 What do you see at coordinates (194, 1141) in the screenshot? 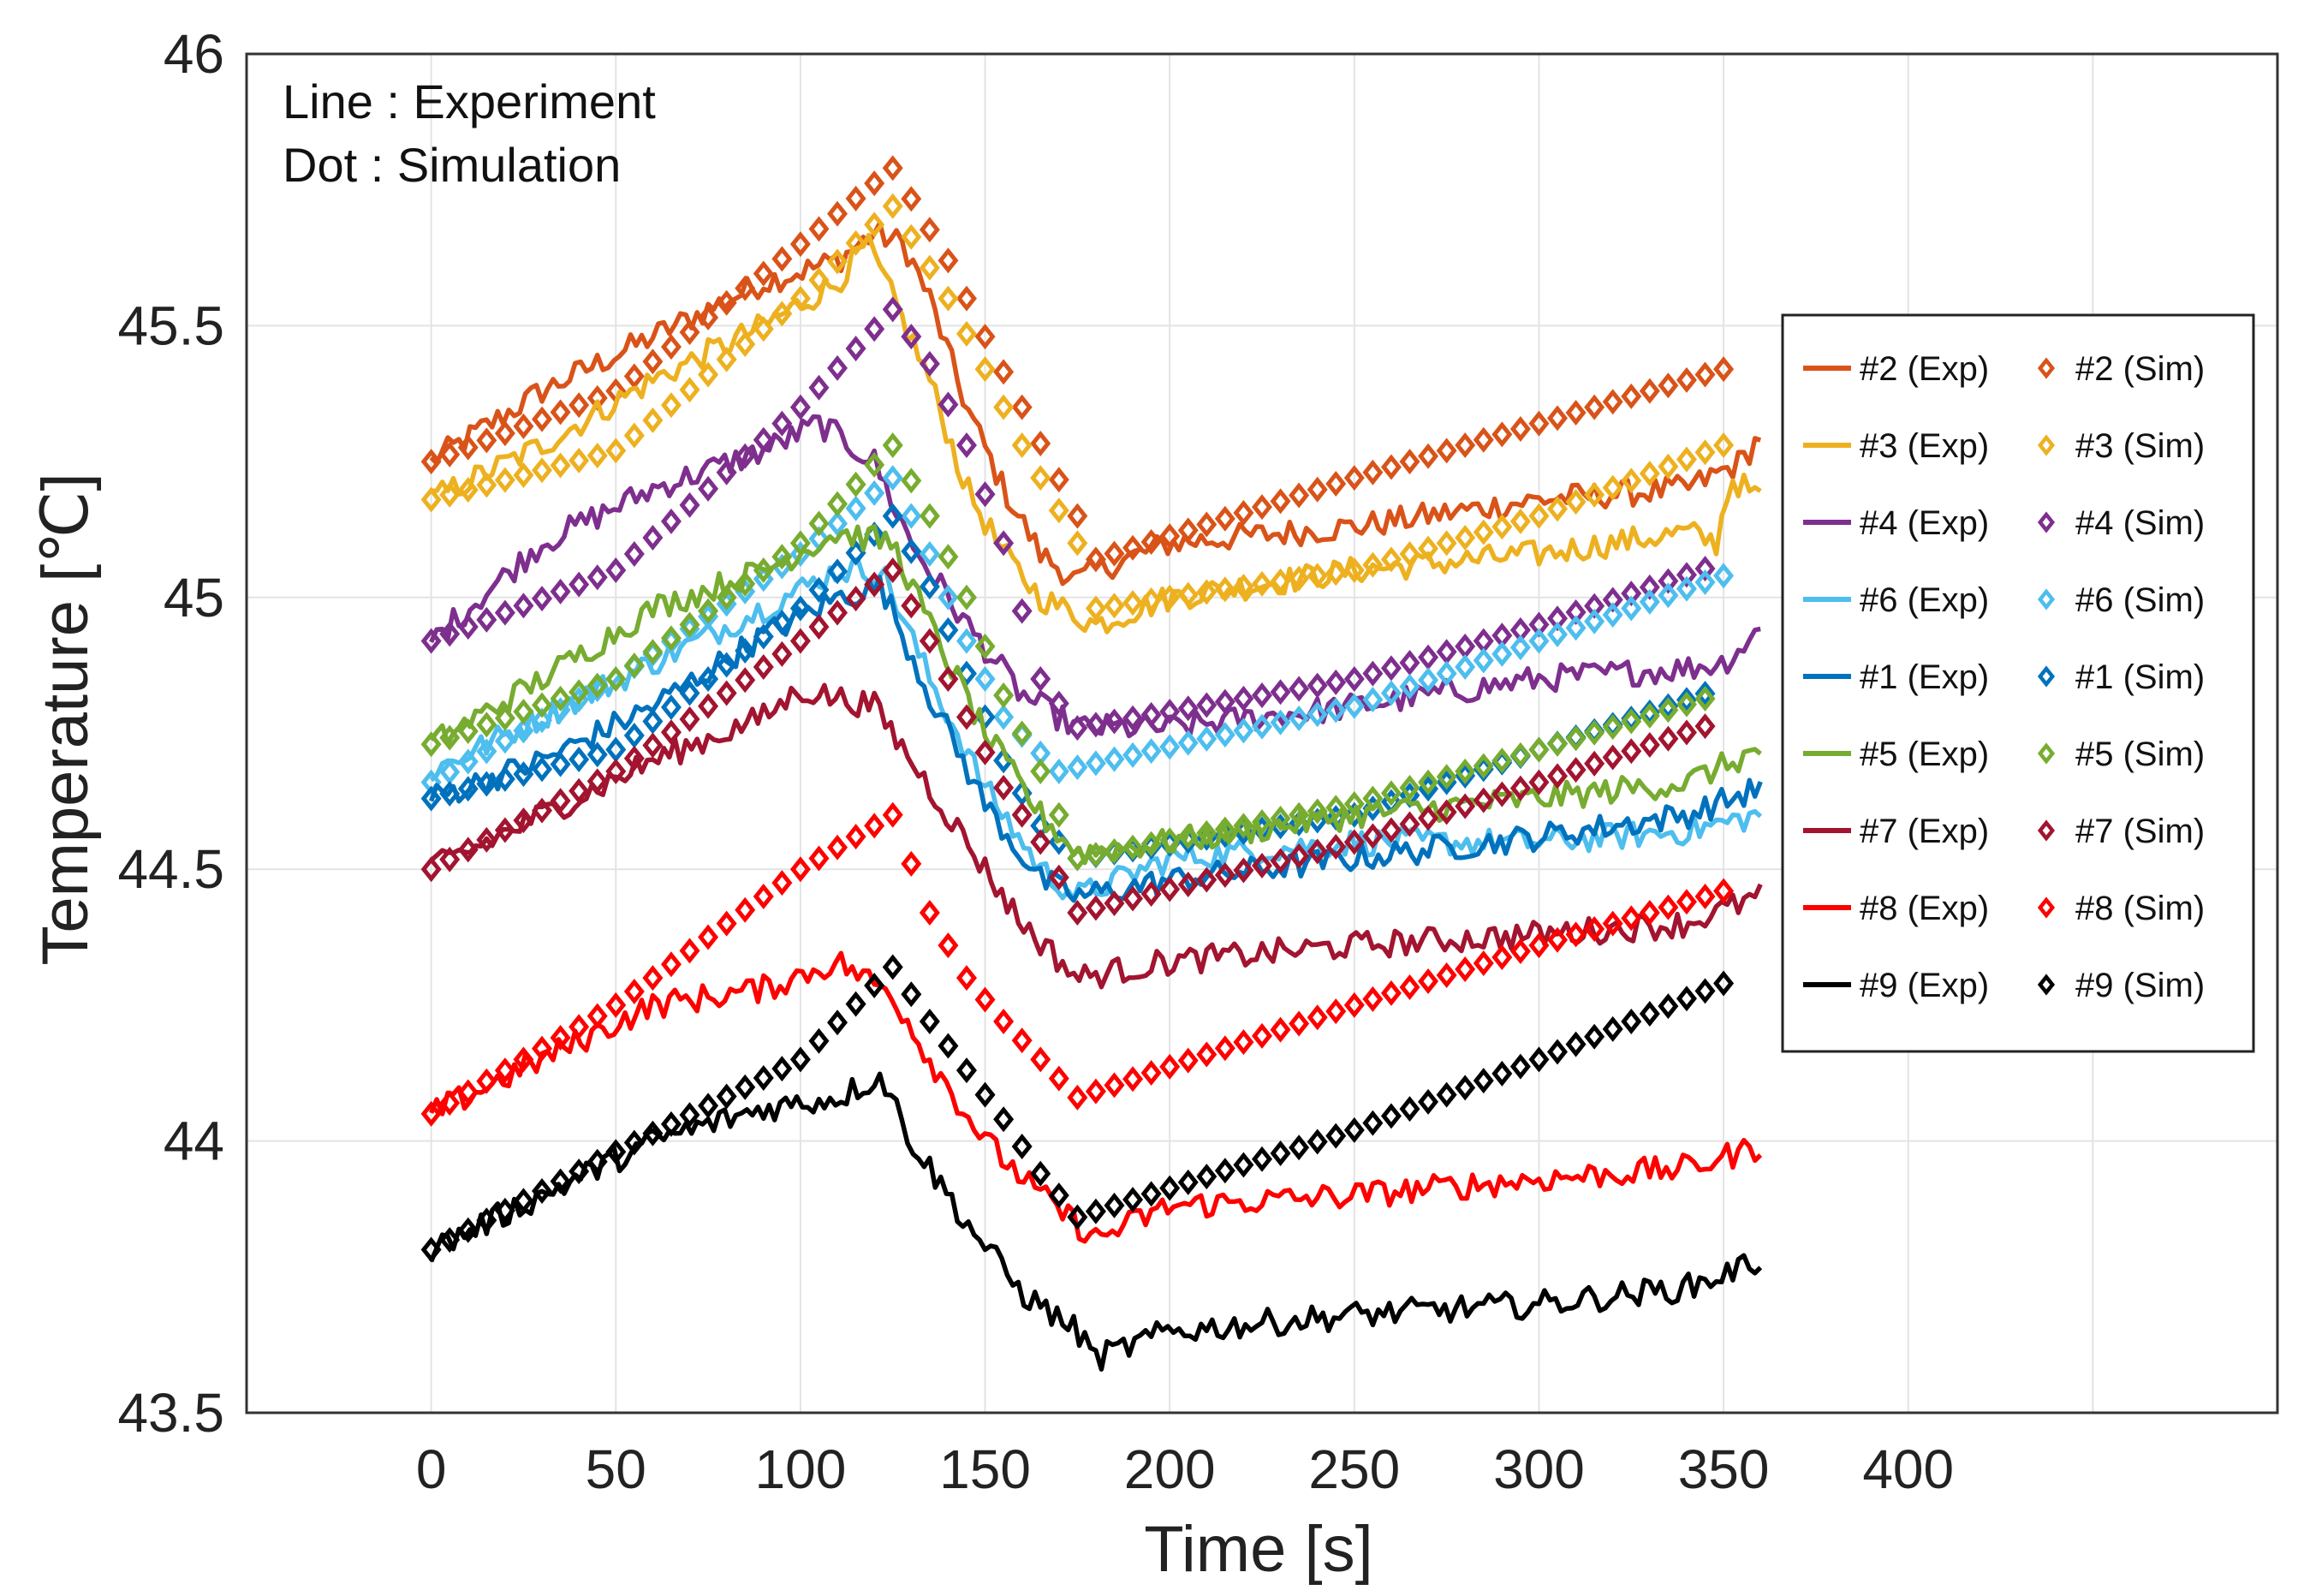
I see `y-tick-label: 44` at bounding box center [194, 1141].